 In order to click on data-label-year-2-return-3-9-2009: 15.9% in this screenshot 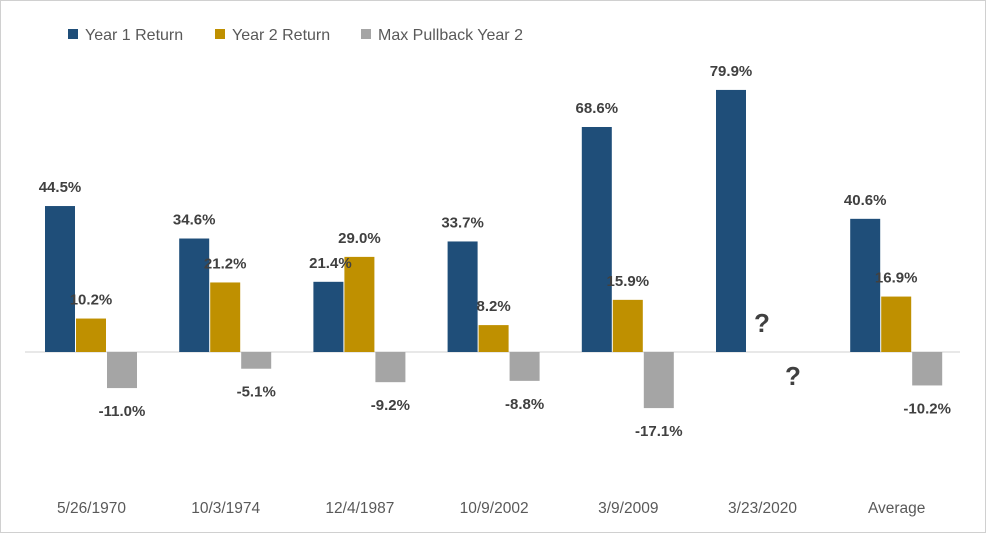, I will do `click(628, 281)`.